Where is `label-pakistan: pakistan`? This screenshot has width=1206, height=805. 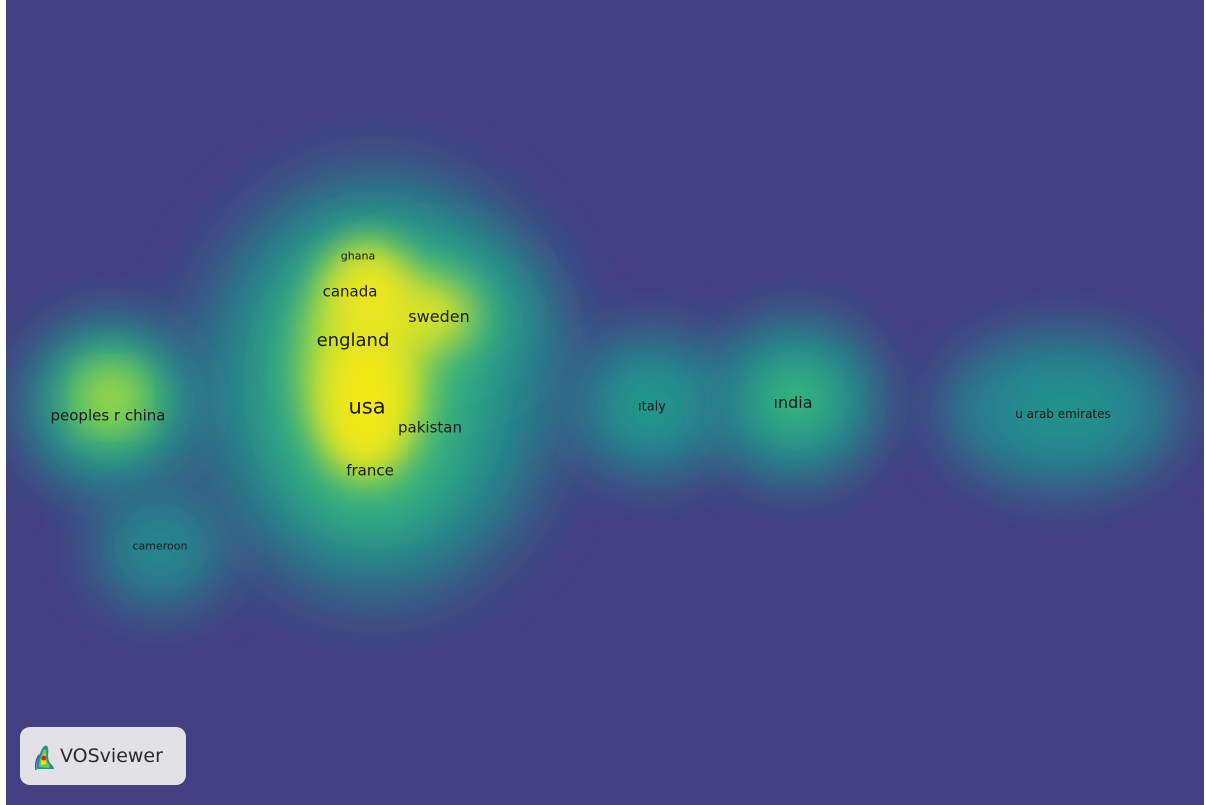
label-pakistan: pakistan is located at coordinates (430, 427).